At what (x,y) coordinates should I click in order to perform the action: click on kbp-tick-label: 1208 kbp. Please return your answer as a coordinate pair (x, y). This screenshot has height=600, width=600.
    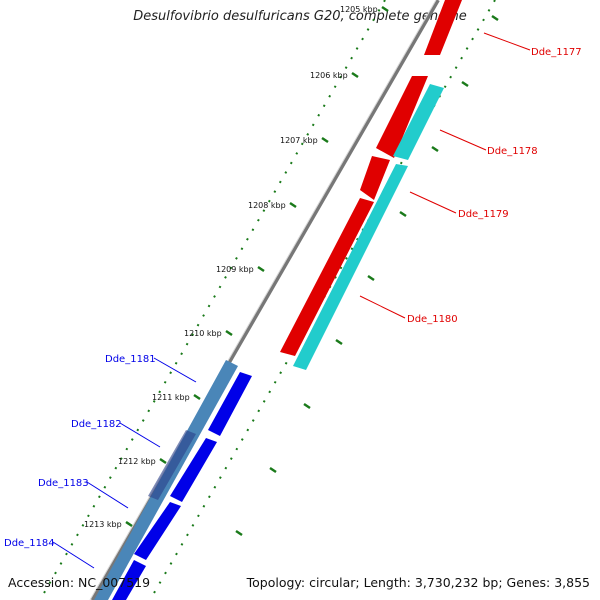
    Looking at the image, I should click on (267, 205).